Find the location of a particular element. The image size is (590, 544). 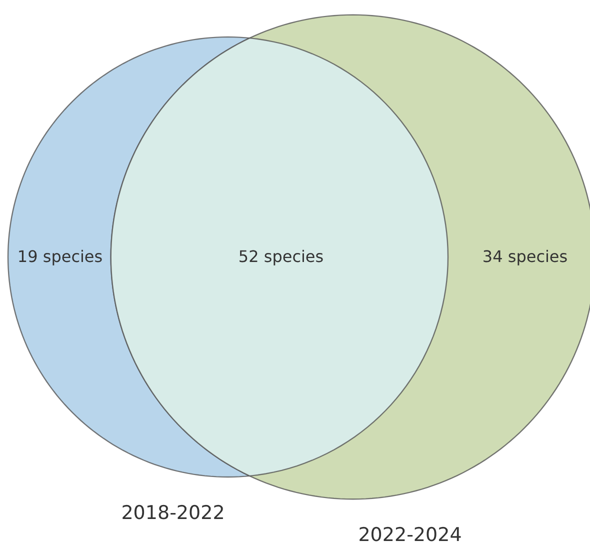

data-label: 34 species is located at coordinates (525, 256).